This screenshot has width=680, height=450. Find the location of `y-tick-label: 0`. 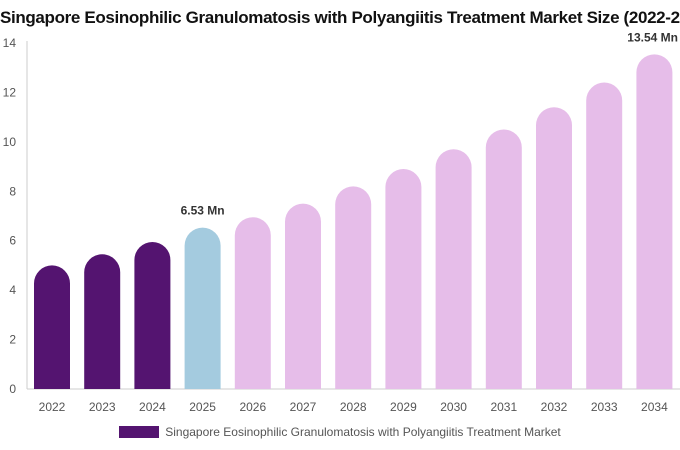

y-tick-label: 0 is located at coordinates (12, 389).